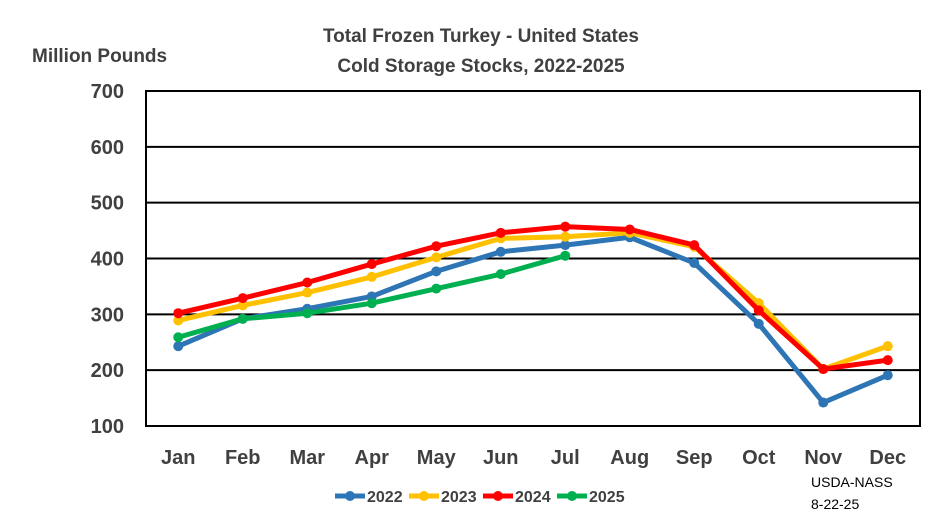 Image resolution: width=947 pixels, height=531 pixels. I want to click on y-tick-label: 100, so click(107, 427).